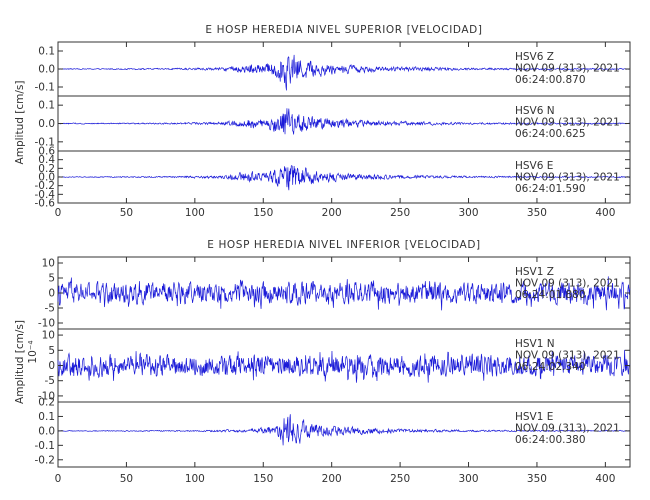  What do you see at coordinates (33, 351) in the screenshot?
I see `y-scale-note: 10⁻⁴` at bounding box center [33, 351].